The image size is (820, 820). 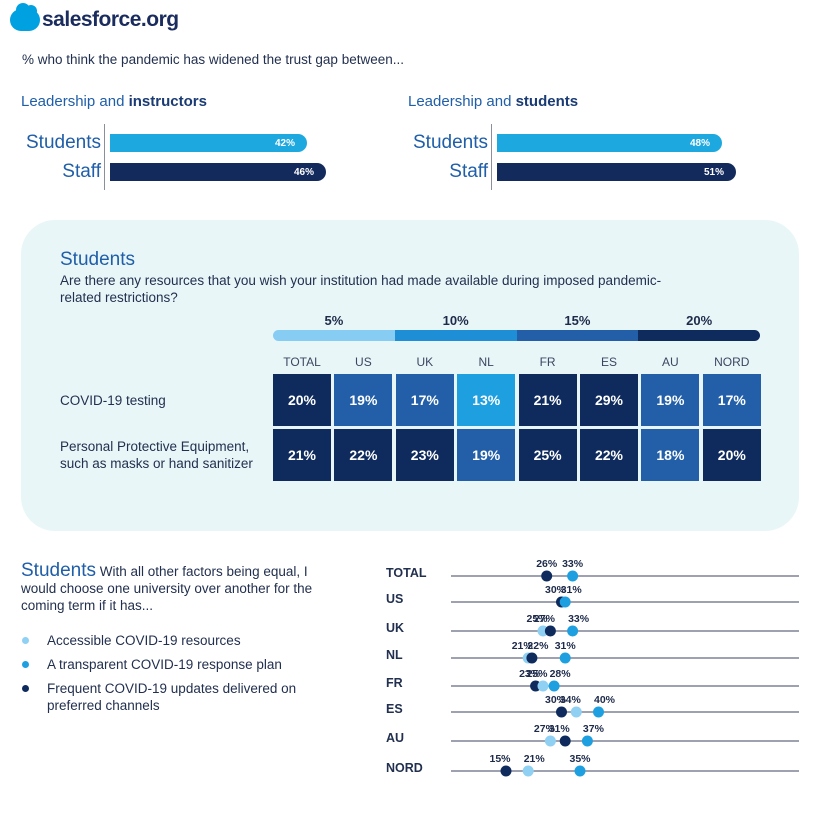 What do you see at coordinates (538, 646) in the screenshot?
I see `dot-point-label: 22%` at bounding box center [538, 646].